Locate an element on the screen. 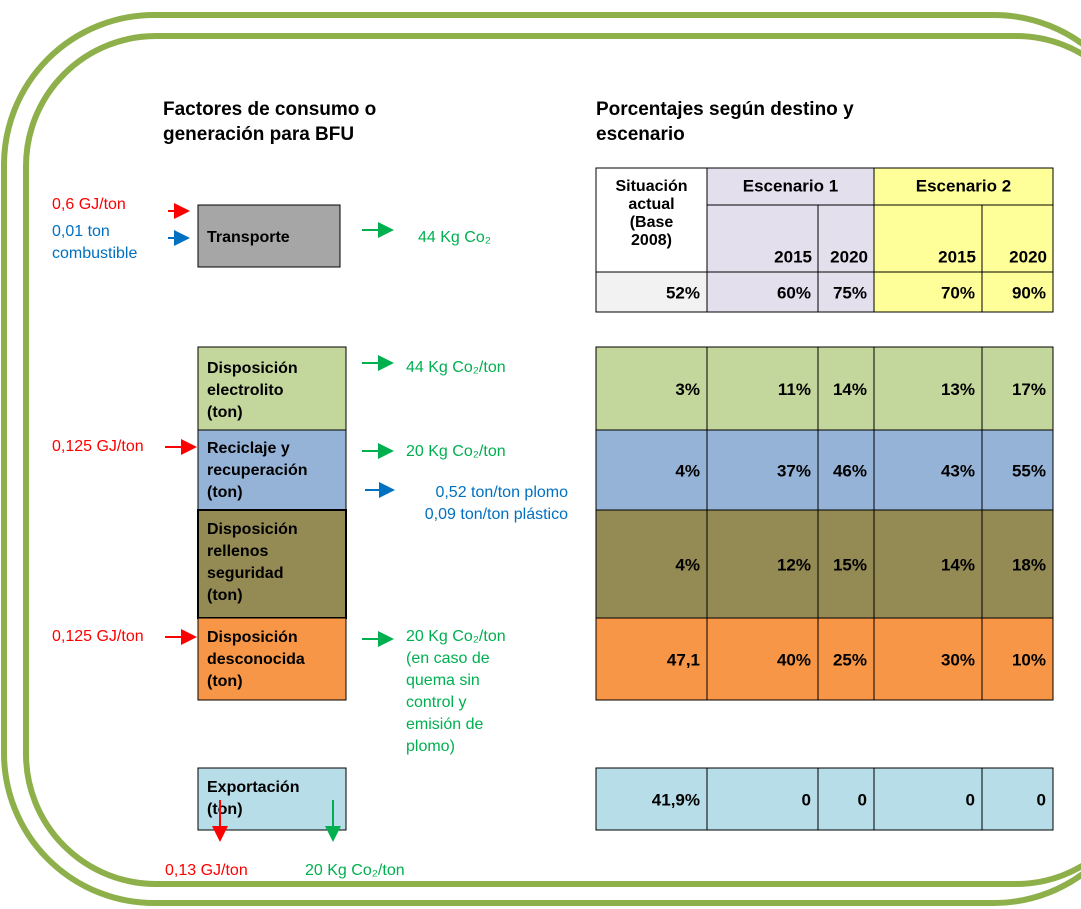 This screenshot has height=909, width=1081. table-value: 70% is located at coordinates (958, 292).